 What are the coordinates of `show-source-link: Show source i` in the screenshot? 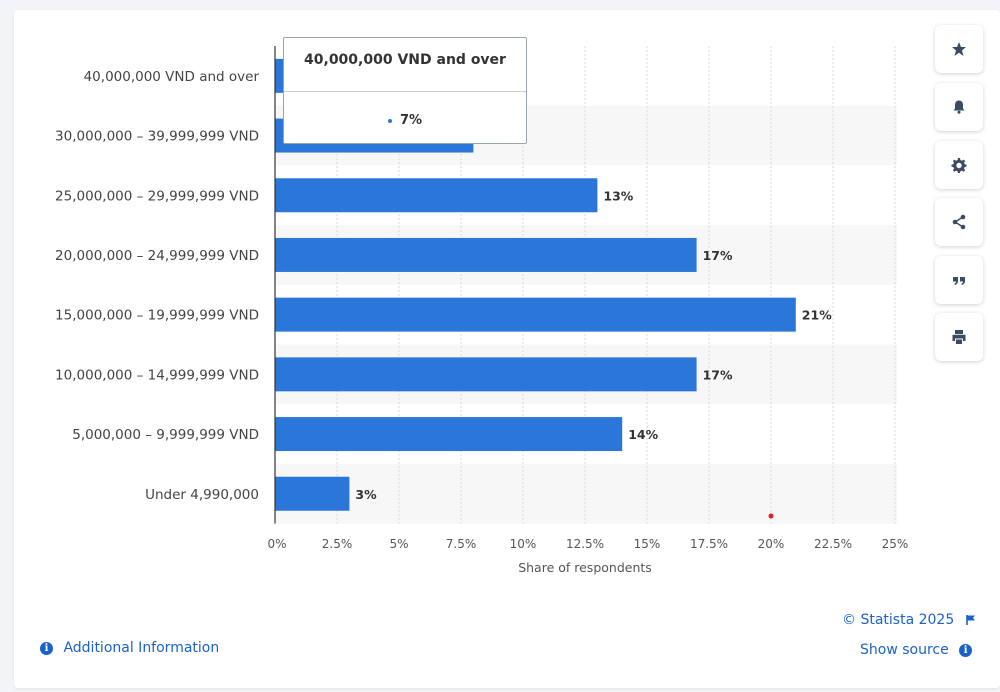 It's located at (916, 650).